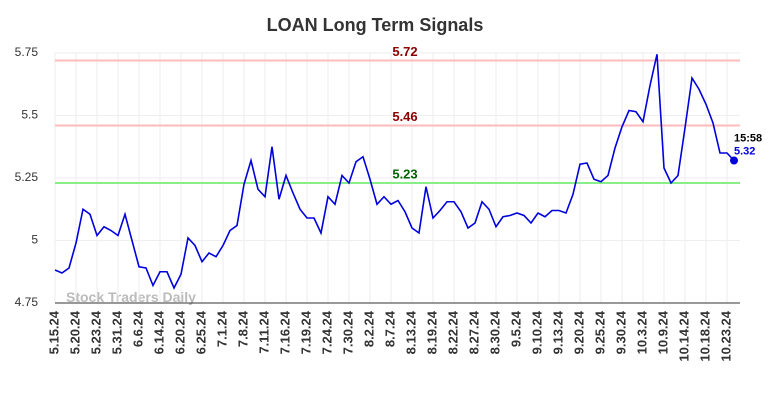  What do you see at coordinates (221, 328) in the screenshot?
I see `x-tick-label: 7.1.24` at bounding box center [221, 328].